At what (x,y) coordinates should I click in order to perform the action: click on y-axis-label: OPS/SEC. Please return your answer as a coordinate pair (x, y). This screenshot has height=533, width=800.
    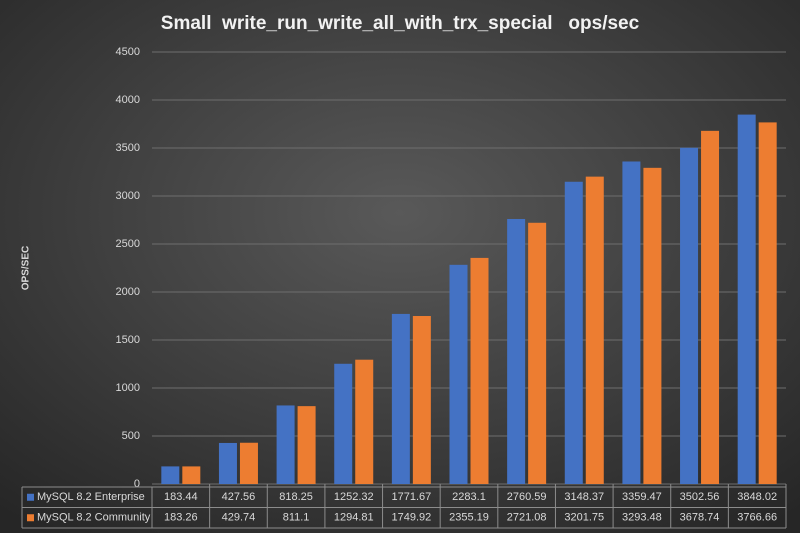
    Looking at the image, I should click on (26, 268).